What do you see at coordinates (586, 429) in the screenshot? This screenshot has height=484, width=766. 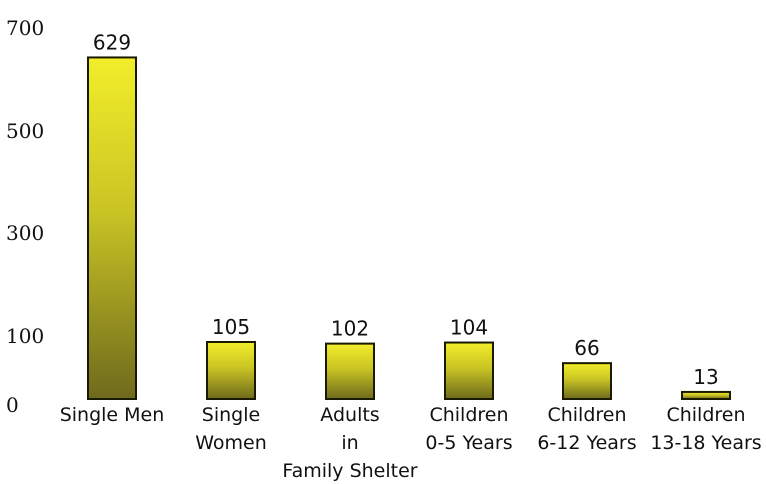 I see `x-category-label-5: Children 6-12 Years` at bounding box center [586, 429].